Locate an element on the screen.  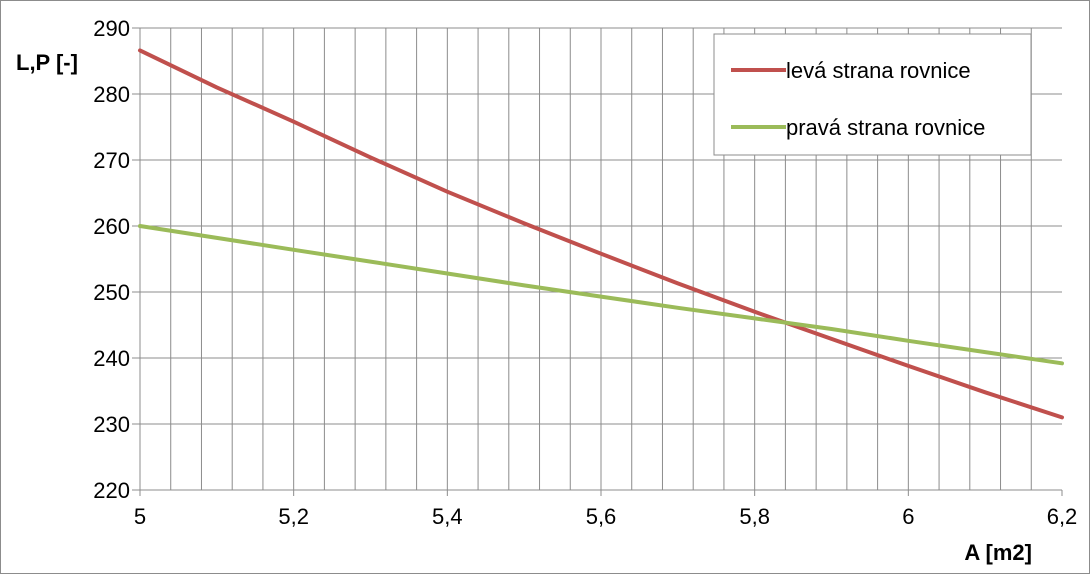
x-tick-label: 5,2 is located at coordinates (293, 516).